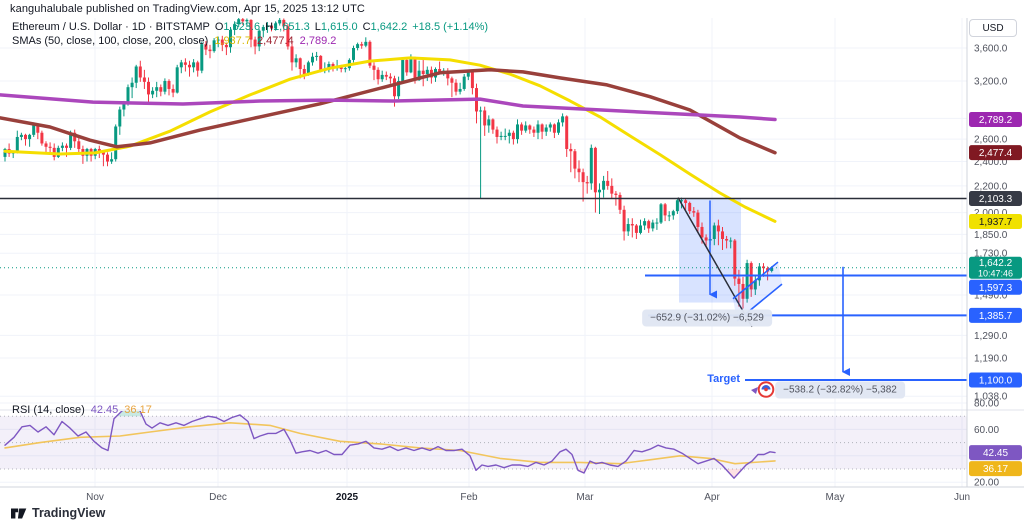 Image resolution: width=1024 pixels, height=526 pixels. Describe the element at coordinates (469, 497) in the screenshot. I see `time-axis-label: Feb` at that location.